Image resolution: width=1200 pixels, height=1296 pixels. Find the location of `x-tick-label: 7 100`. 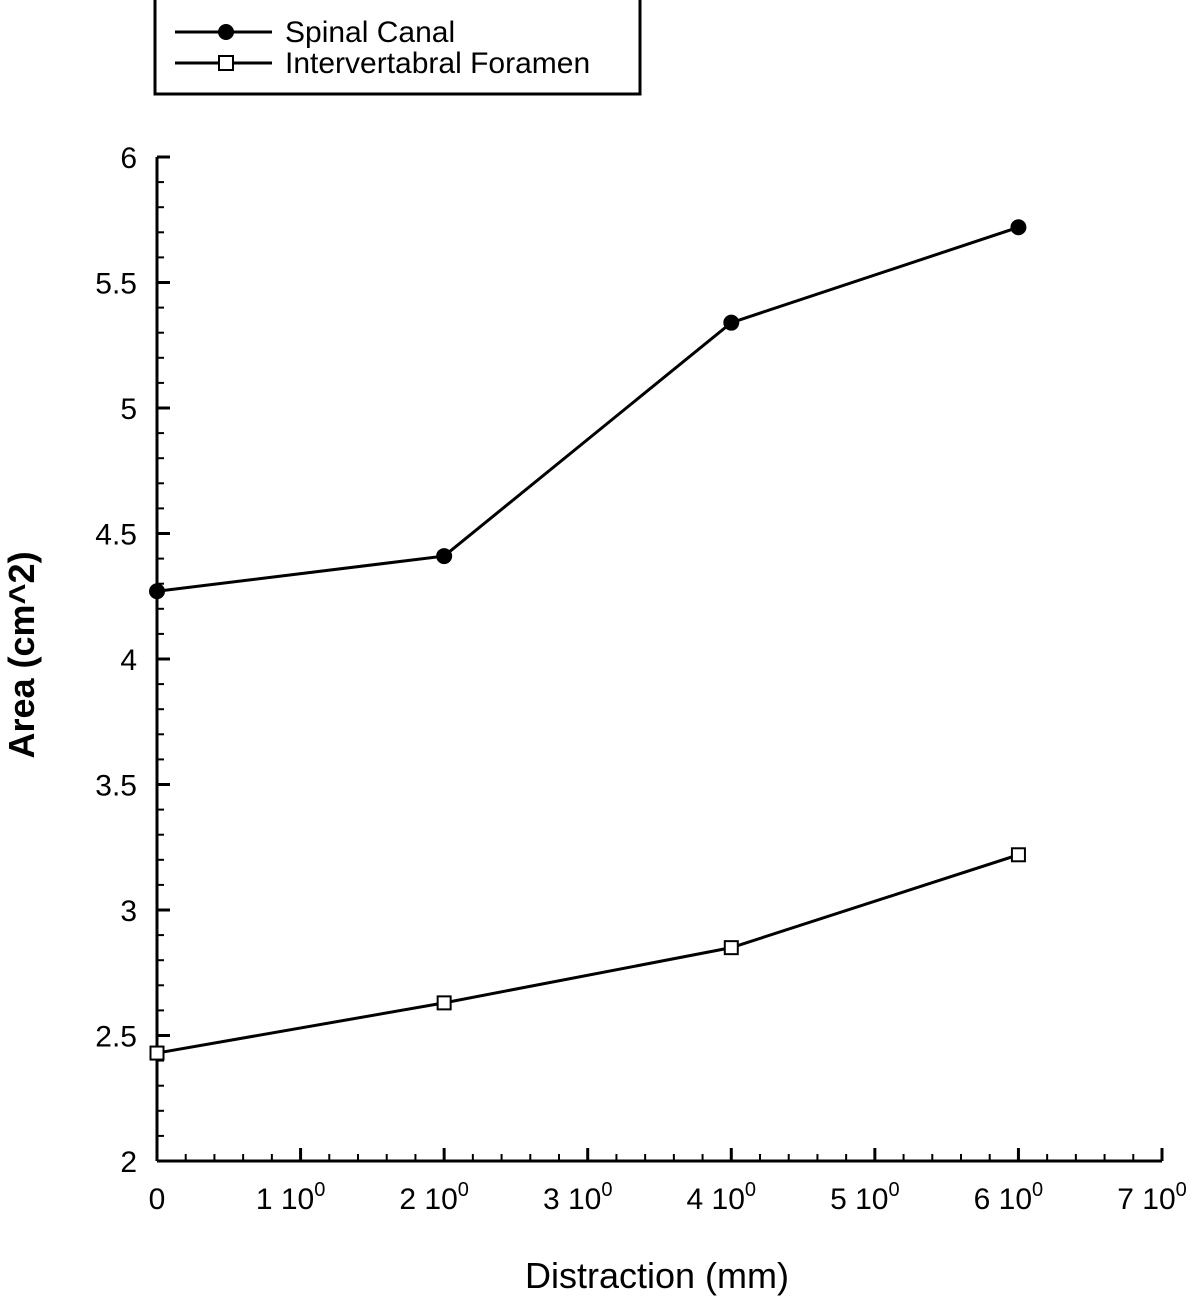

x-tick-label: 7 100 is located at coordinates (1152, 1197).